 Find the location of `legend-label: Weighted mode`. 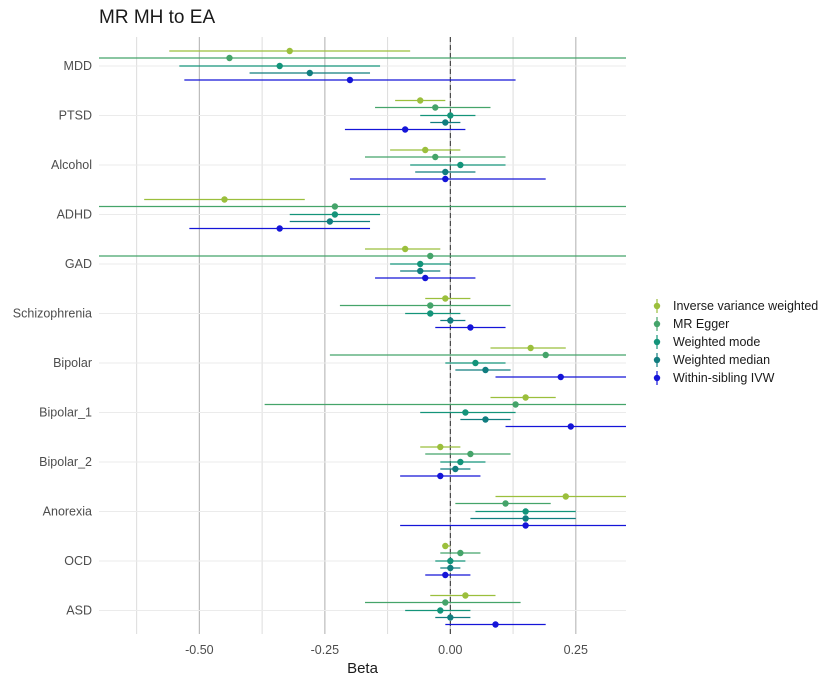

legend-label: Weighted mode is located at coordinates (717, 342).